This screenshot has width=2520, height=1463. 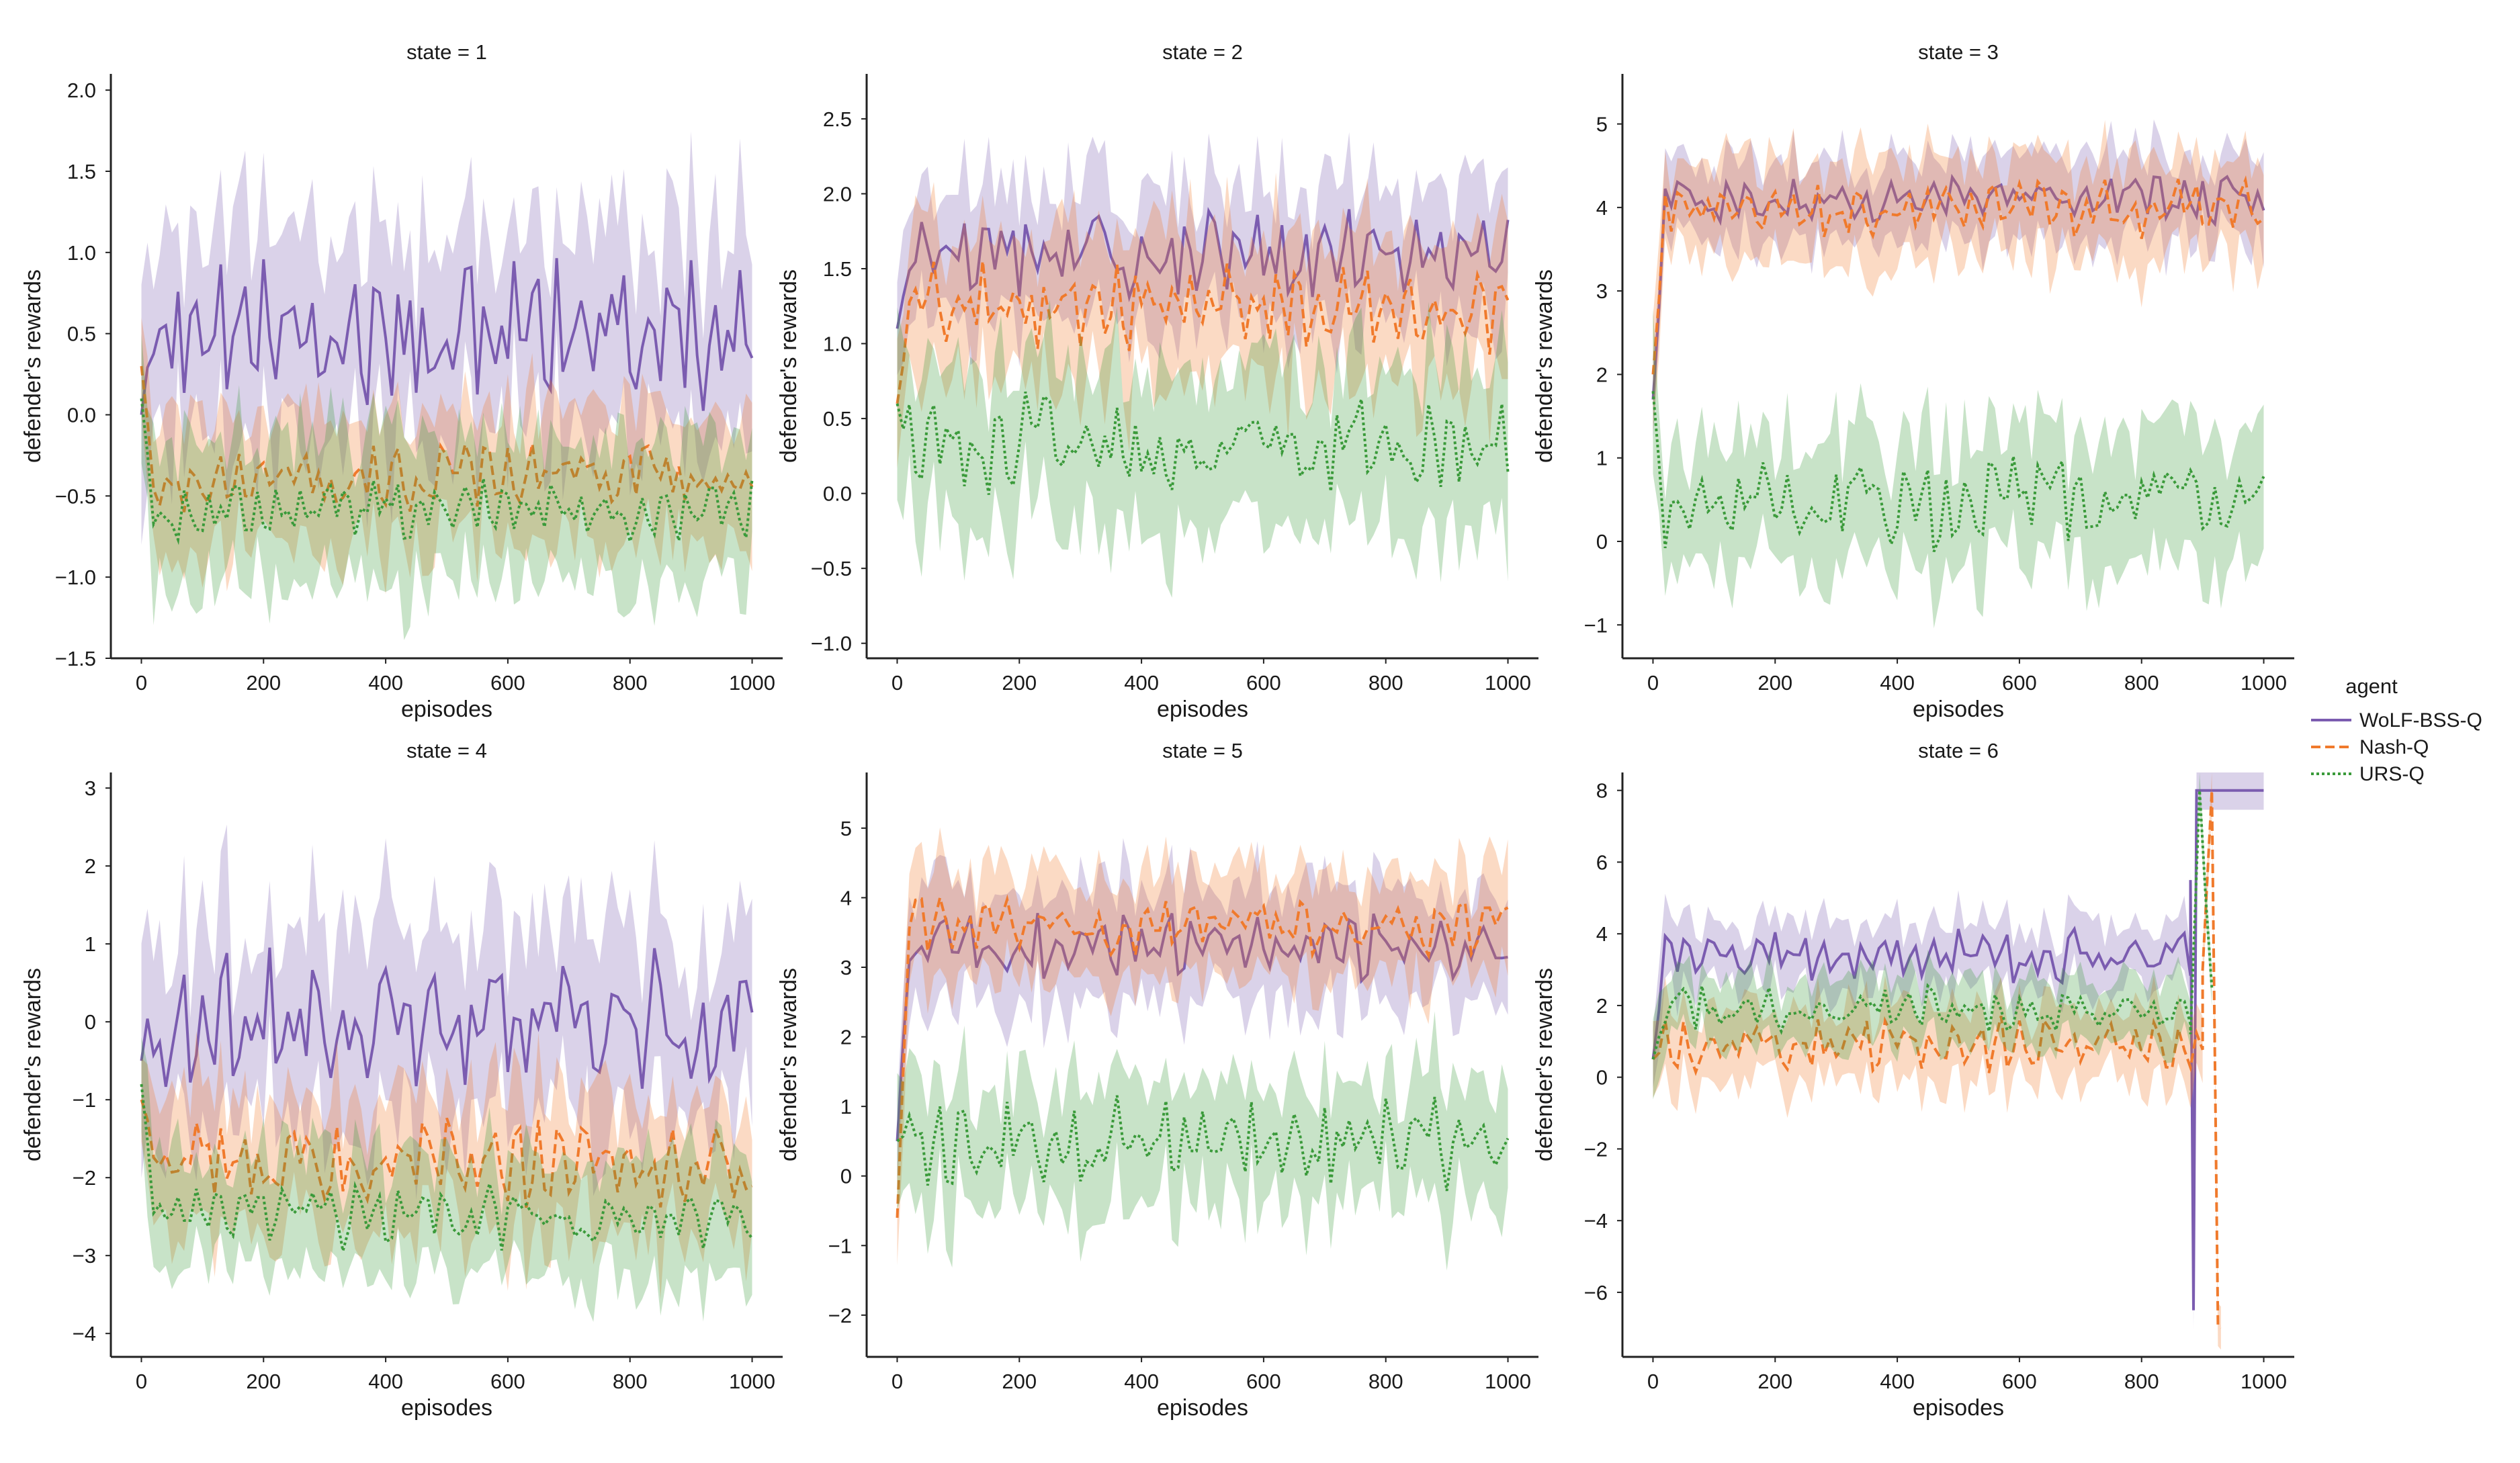 What do you see at coordinates (2420, 720) in the screenshot?
I see `legend-label: WoLF-BSS-Q` at bounding box center [2420, 720].